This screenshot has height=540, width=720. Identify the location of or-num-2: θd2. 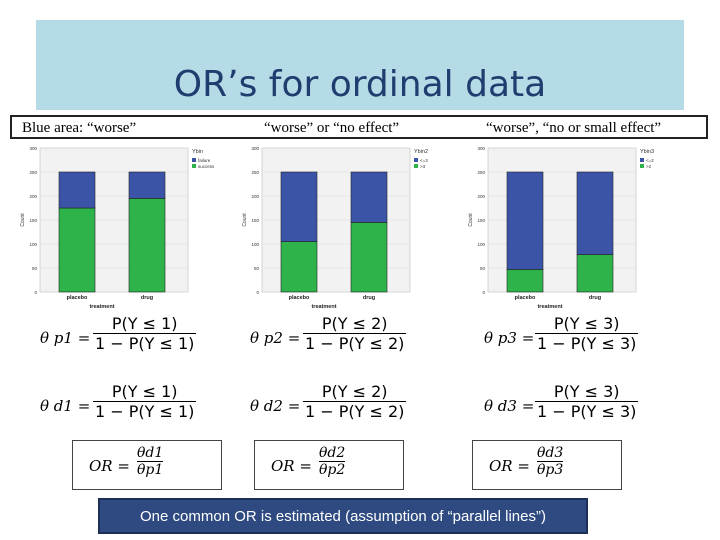
(332, 453).